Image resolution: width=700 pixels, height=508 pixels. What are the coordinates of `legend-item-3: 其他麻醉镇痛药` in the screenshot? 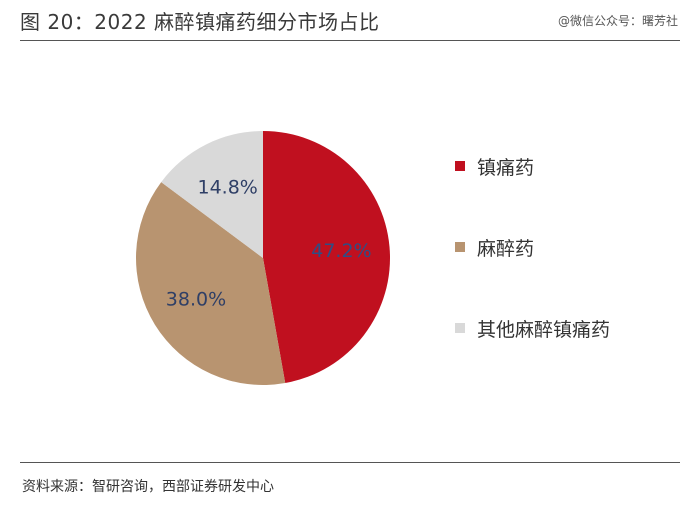 It's located at (570, 328).